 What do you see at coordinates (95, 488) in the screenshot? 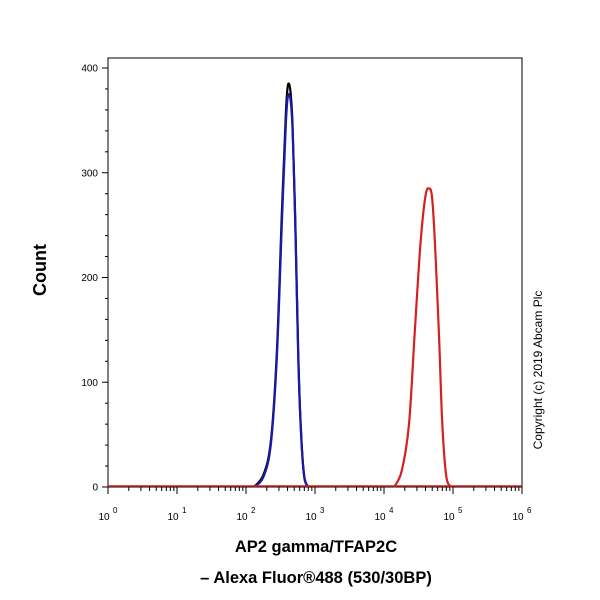
I see `y-tick-label: 0` at bounding box center [95, 488].